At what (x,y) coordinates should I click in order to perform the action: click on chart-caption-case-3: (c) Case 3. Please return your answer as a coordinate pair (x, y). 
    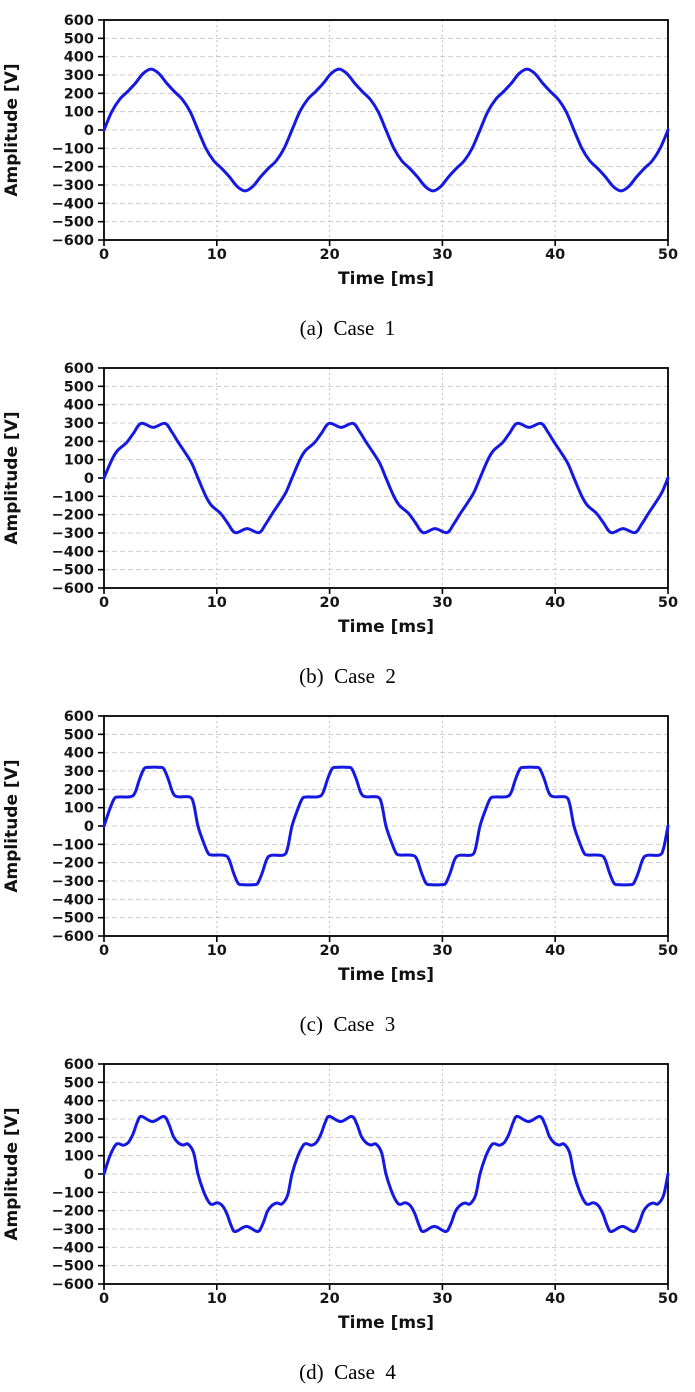
    Looking at the image, I should click on (347, 1022).